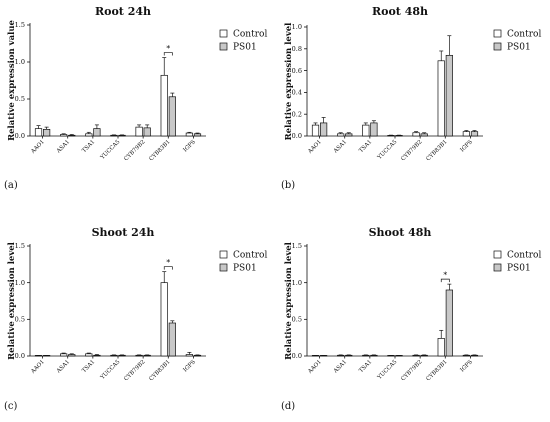 The image size is (550, 422). I want to click on chart-title: Root 48h, so click(400, 11).